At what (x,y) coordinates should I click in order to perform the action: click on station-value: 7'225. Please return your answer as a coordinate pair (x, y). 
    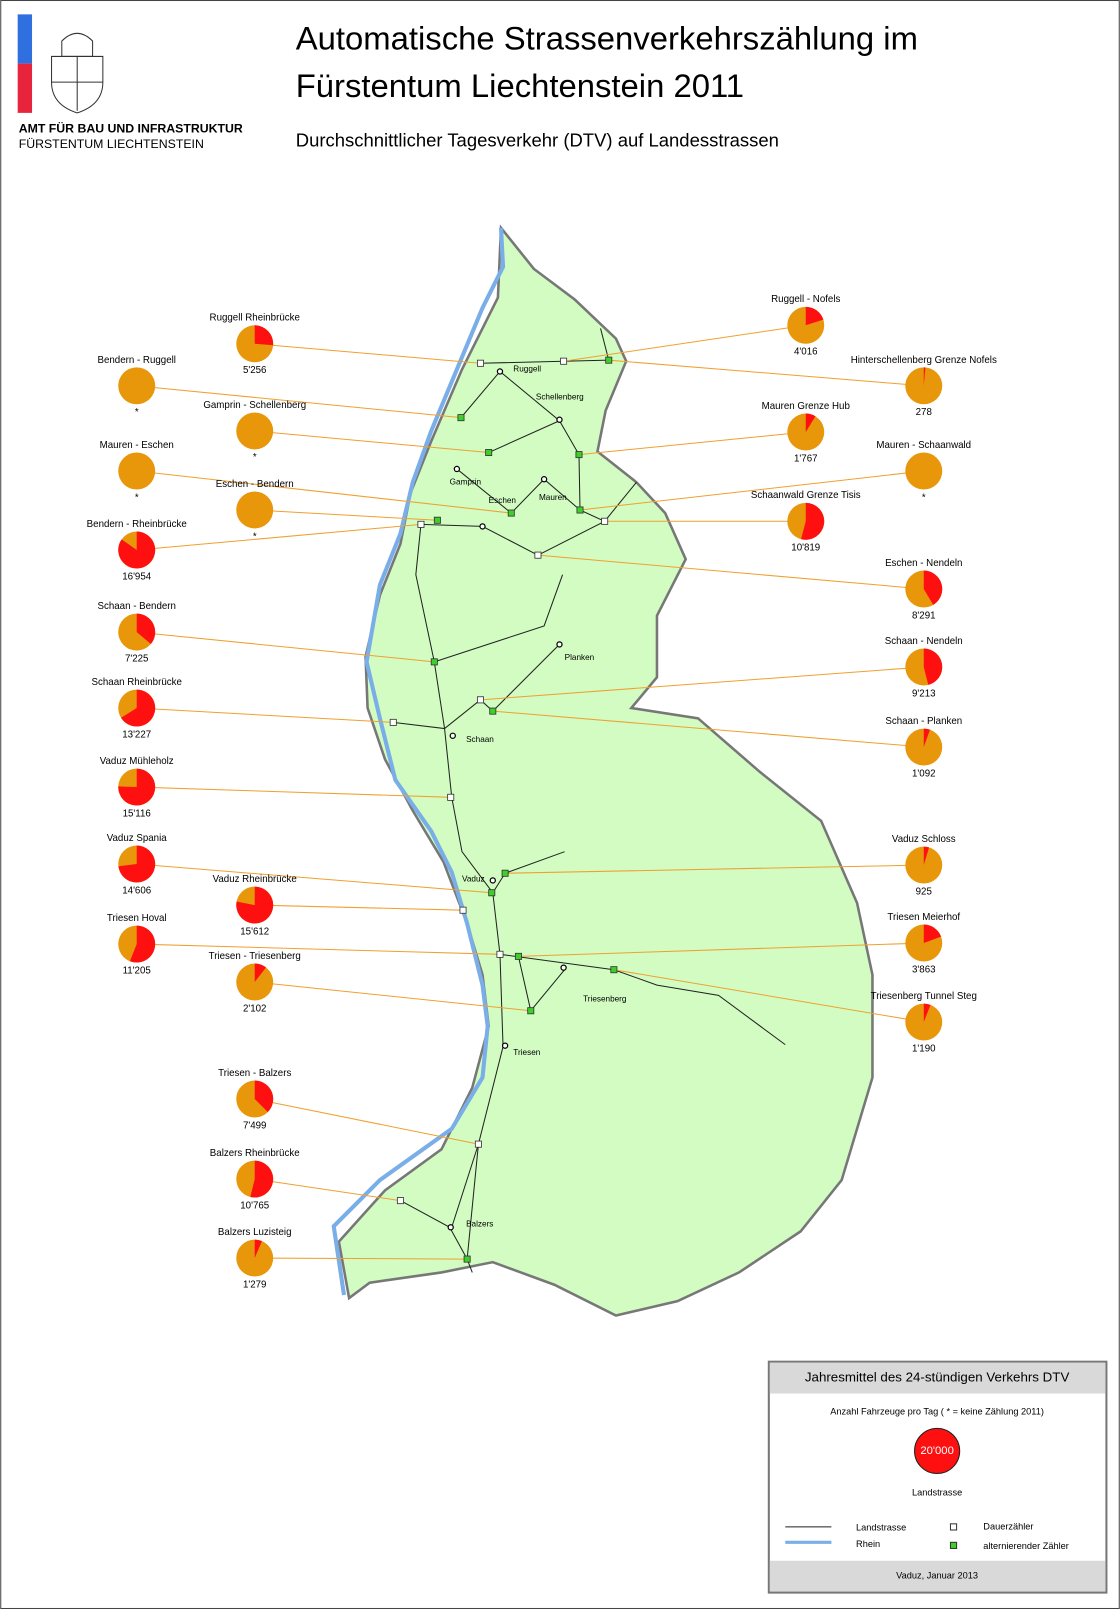
    Looking at the image, I should click on (137, 658).